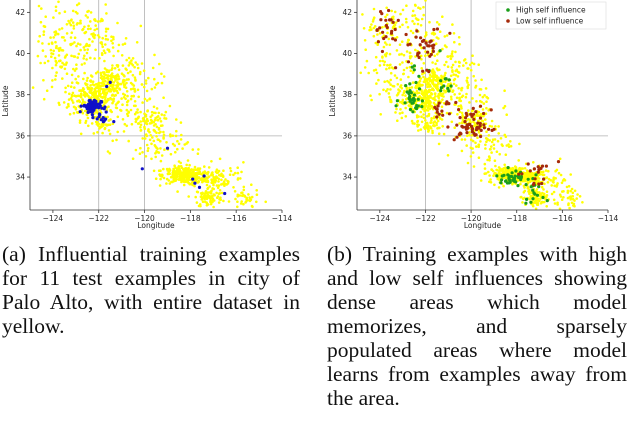 Image resolution: width=628 pixels, height=426 pixels. I want to click on x-tick-label: −114, so click(282, 218).